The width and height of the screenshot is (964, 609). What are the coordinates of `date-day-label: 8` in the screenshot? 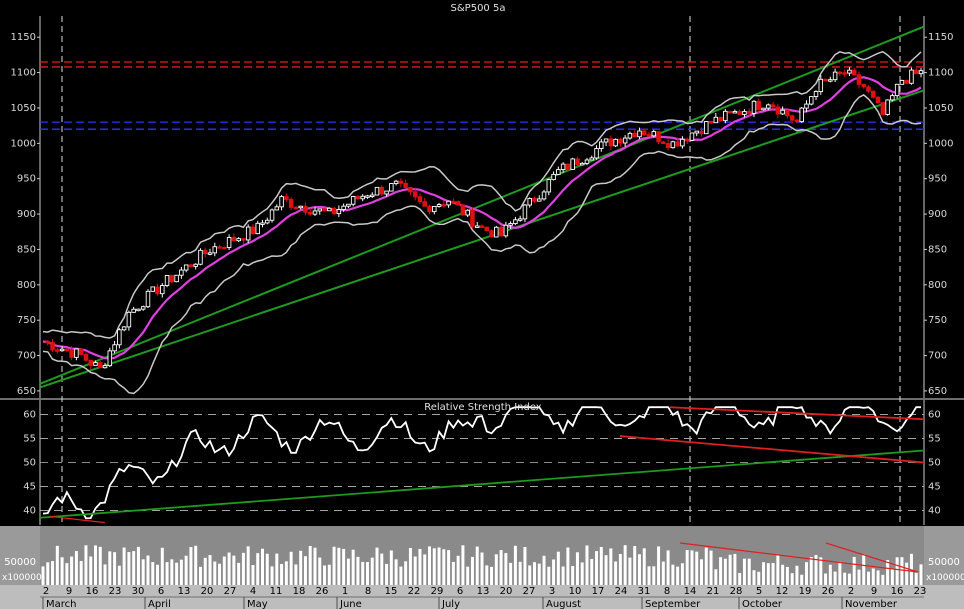 It's located at (368, 591).